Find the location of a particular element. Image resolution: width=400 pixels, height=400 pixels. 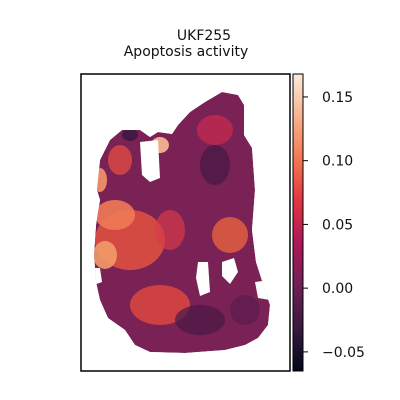

colorbar-tick-label: 0.00 is located at coordinates (337, 289).